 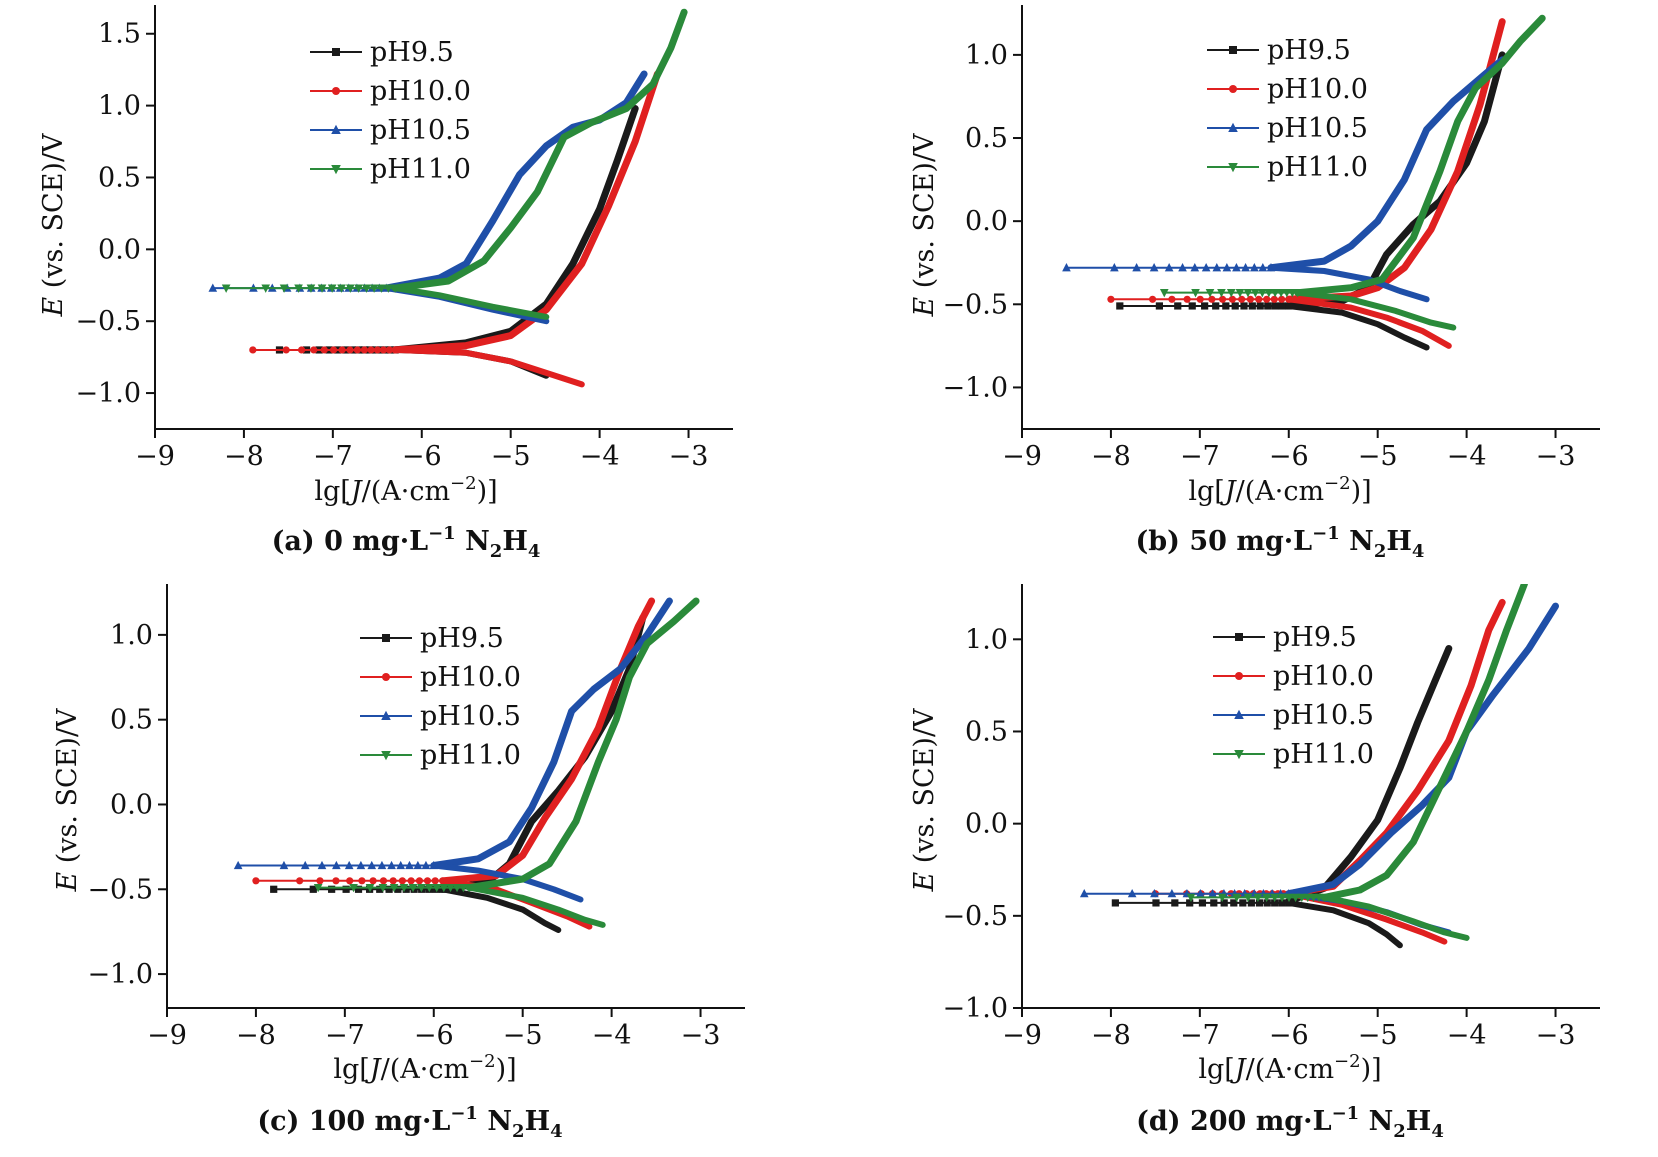 What do you see at coordinates (409, 1122) in the screenshot?
I see `panel-caption: (c) 100 mg·L−1 N2H4` at bounding box center [409, 1122].